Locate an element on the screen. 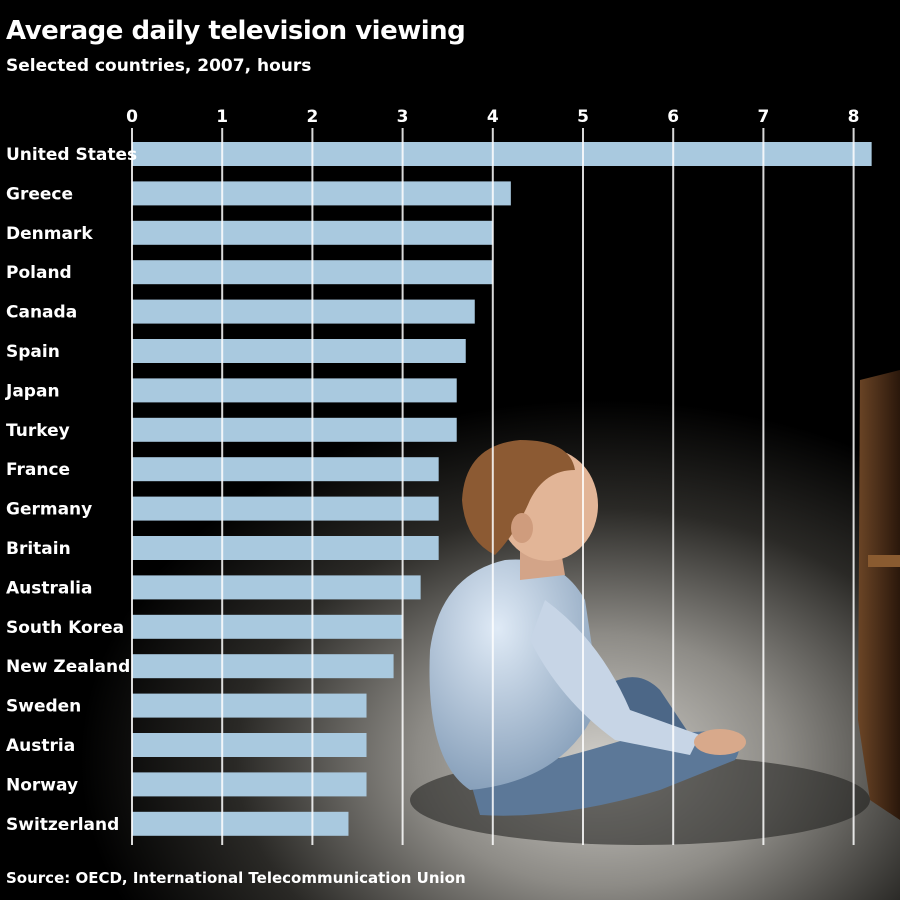  bar-south-korea is located at coordinates (267, 626).